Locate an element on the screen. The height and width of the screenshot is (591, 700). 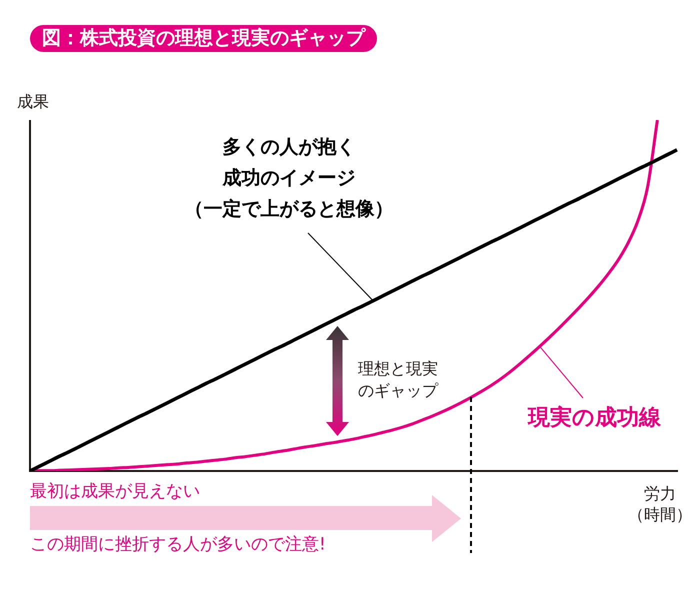
text: 最初は成果が見えない is located at coordinates (115, 491).